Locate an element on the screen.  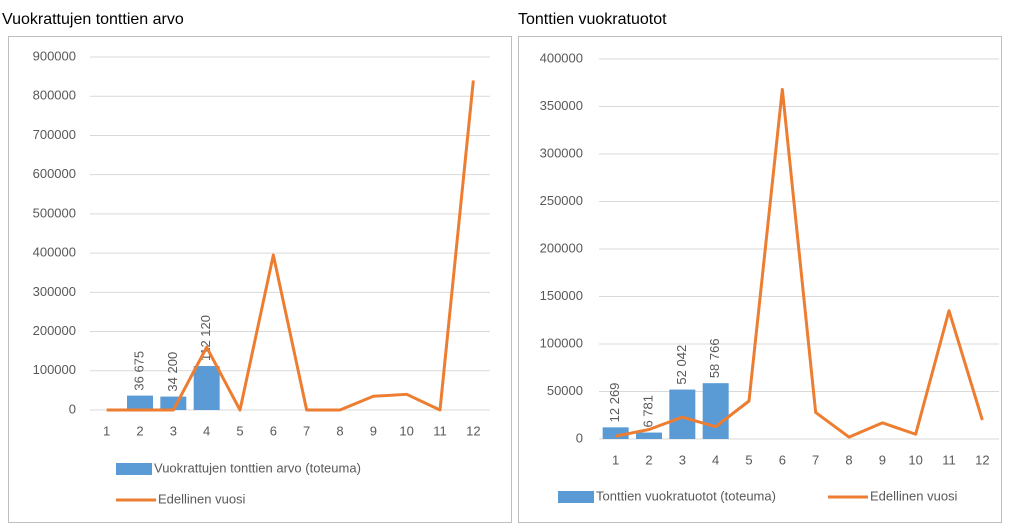
data-label: 6 781 is located at coordinates (647, 411).